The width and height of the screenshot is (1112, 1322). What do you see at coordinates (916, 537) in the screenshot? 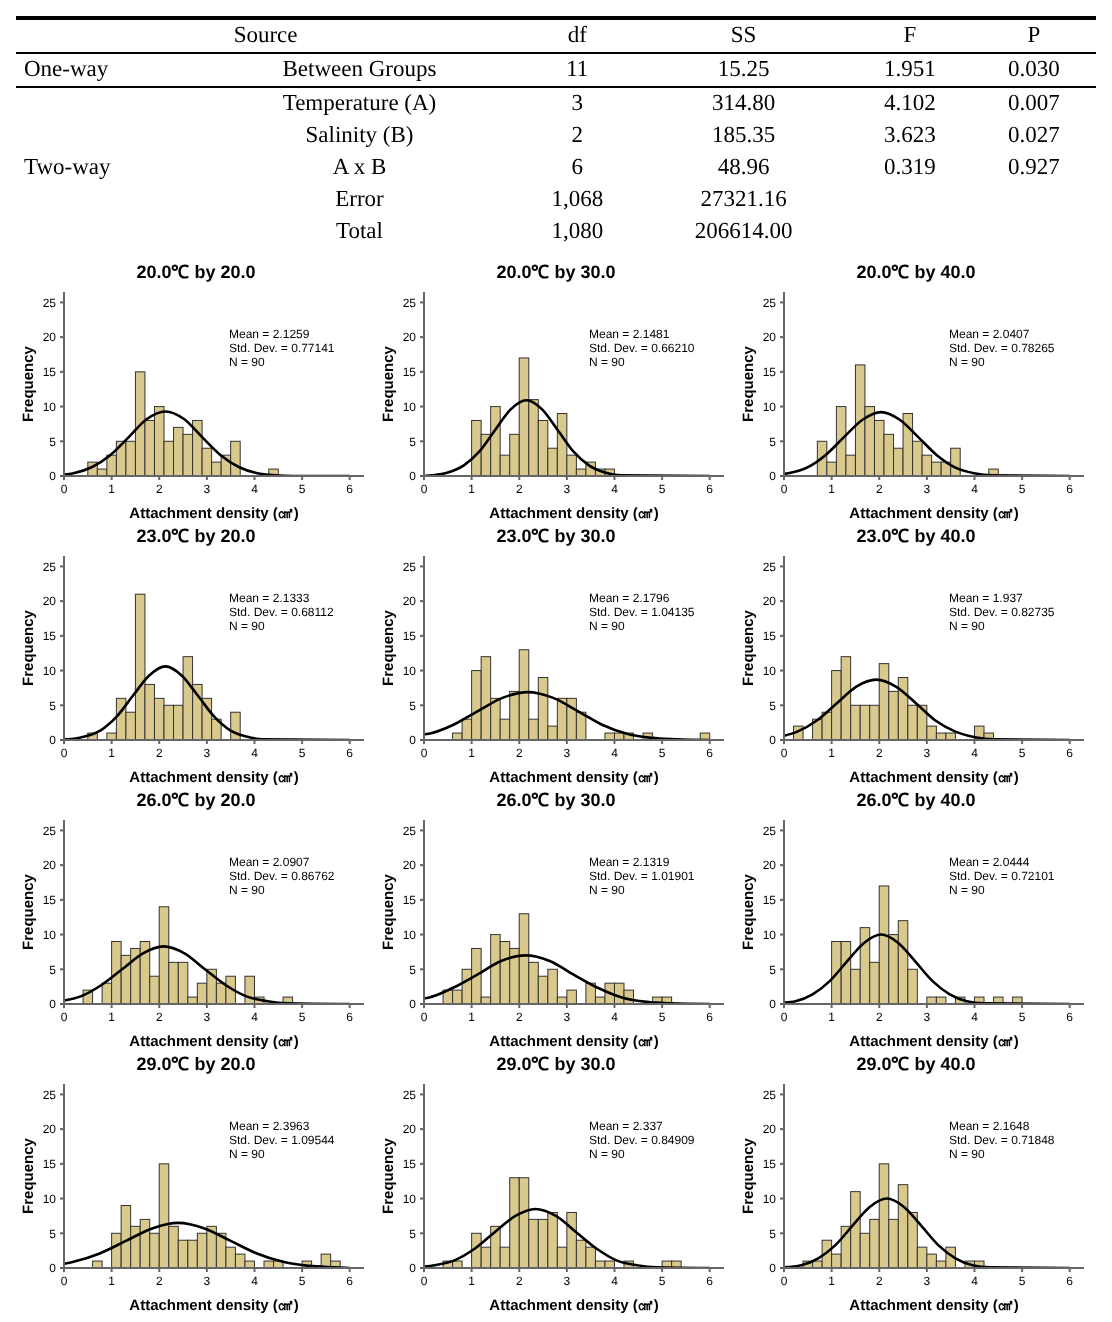
I see `chart-title: 23.0℃ by 40.0` at bounding box center [916, 537].